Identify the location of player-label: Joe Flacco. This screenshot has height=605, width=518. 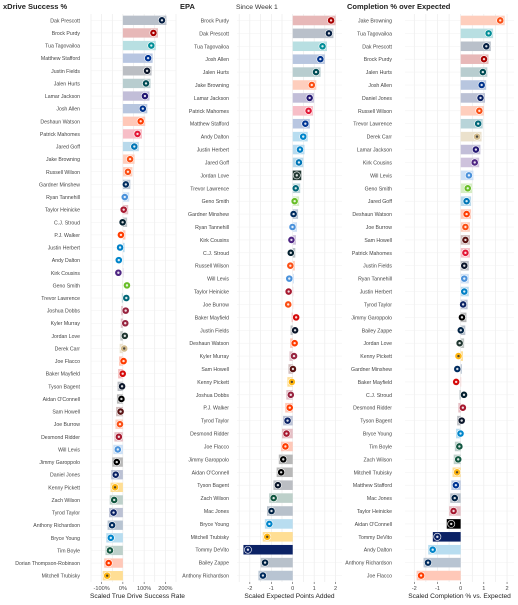
(67, 362).